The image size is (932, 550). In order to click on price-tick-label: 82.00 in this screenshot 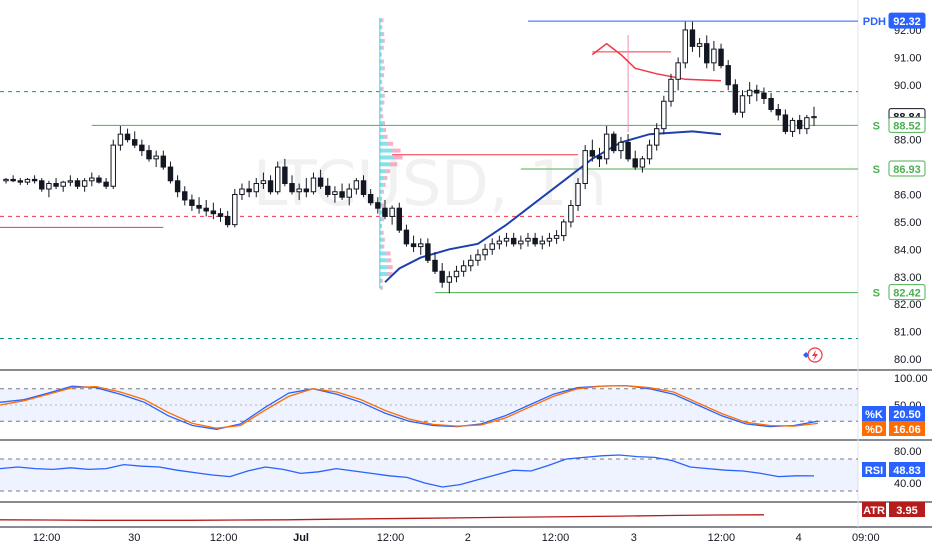, I will do `click(908, 305)`.